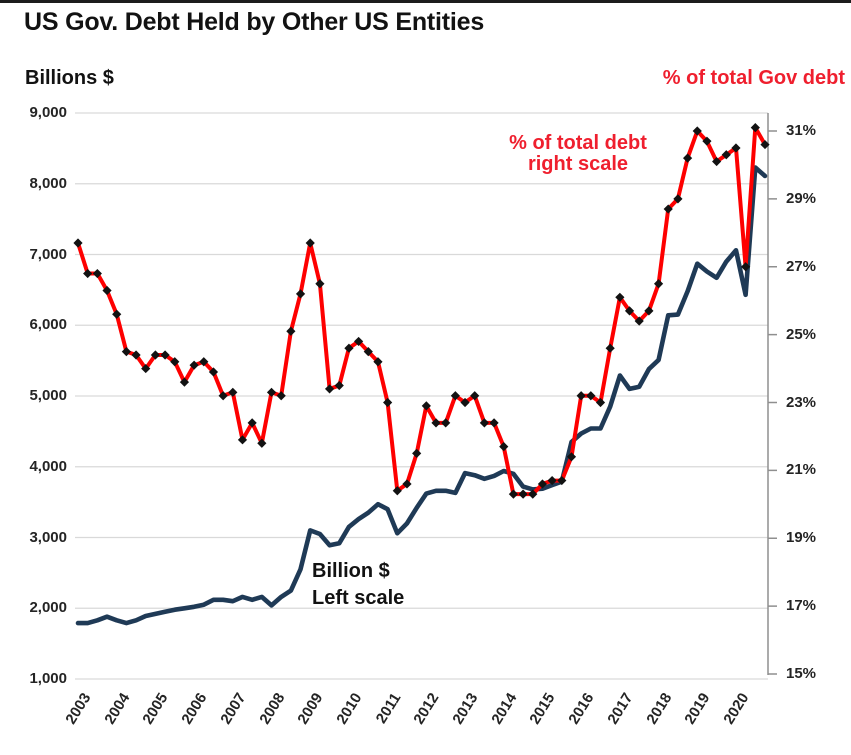  Describe the element at coordinates (801, 470) in the screenshot. I see `tick-label-right: 21%` at that location.